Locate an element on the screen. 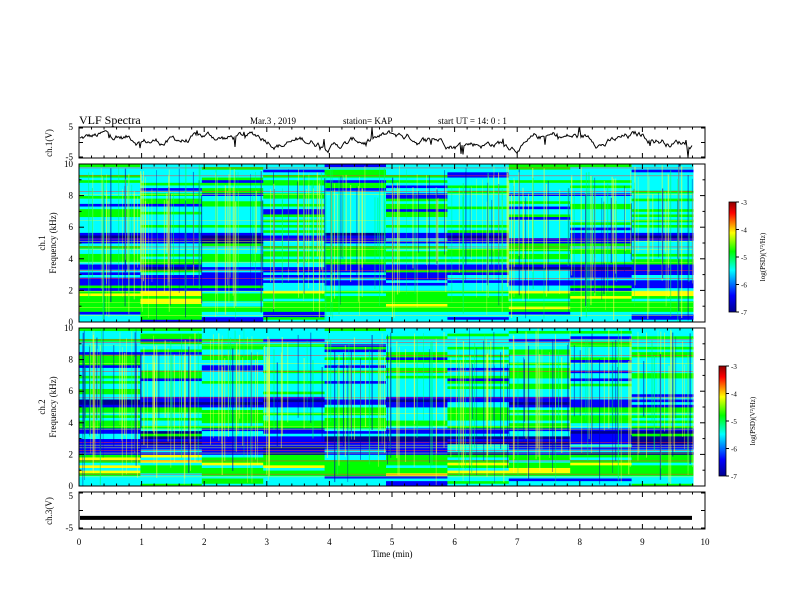 The width and height of the screenshot is (792, 612). figure-title: VLF Spectra is located at coordinates (110, 120).